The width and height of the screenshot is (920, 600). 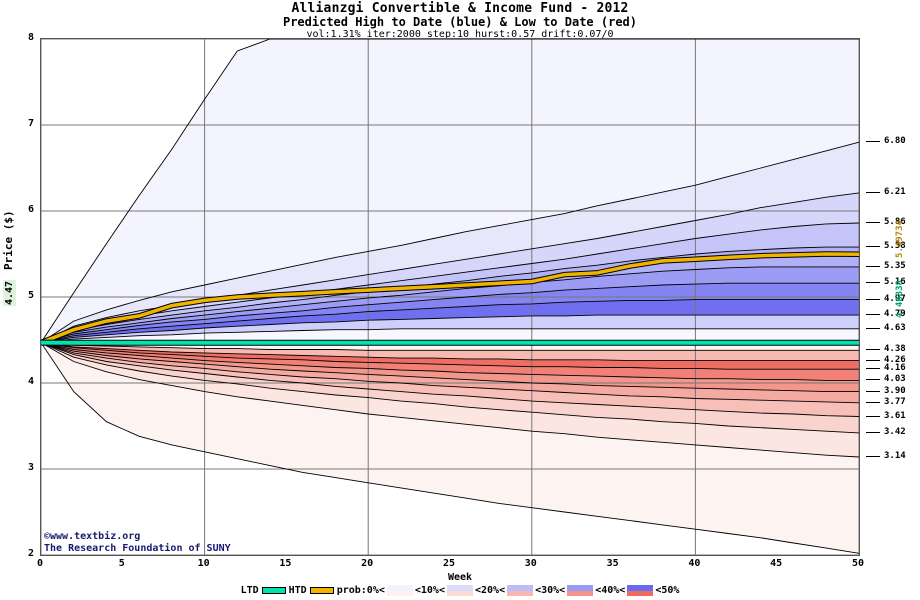 What do you see at coordinates (30, 553) in the screenshot?
I see `y-tick-2: 2` at bounding box center [30, 553].